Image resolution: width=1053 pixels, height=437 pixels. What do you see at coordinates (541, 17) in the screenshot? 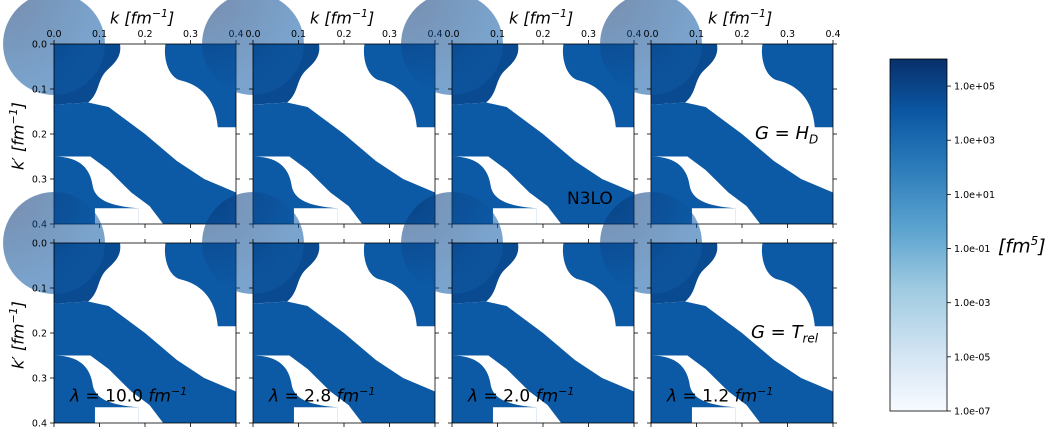
I see `x-axis-label-3: k [fm−1]` at bounding box center [541, 17].